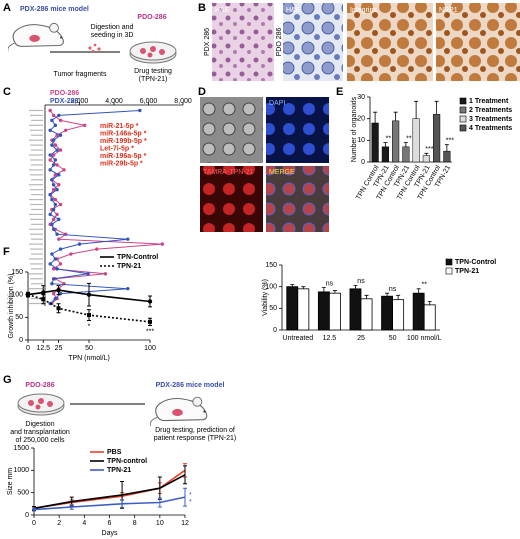 This screenshot has width=520, height=539. I want to click on annotation: miR-29b-5p *, so click(121, 163).